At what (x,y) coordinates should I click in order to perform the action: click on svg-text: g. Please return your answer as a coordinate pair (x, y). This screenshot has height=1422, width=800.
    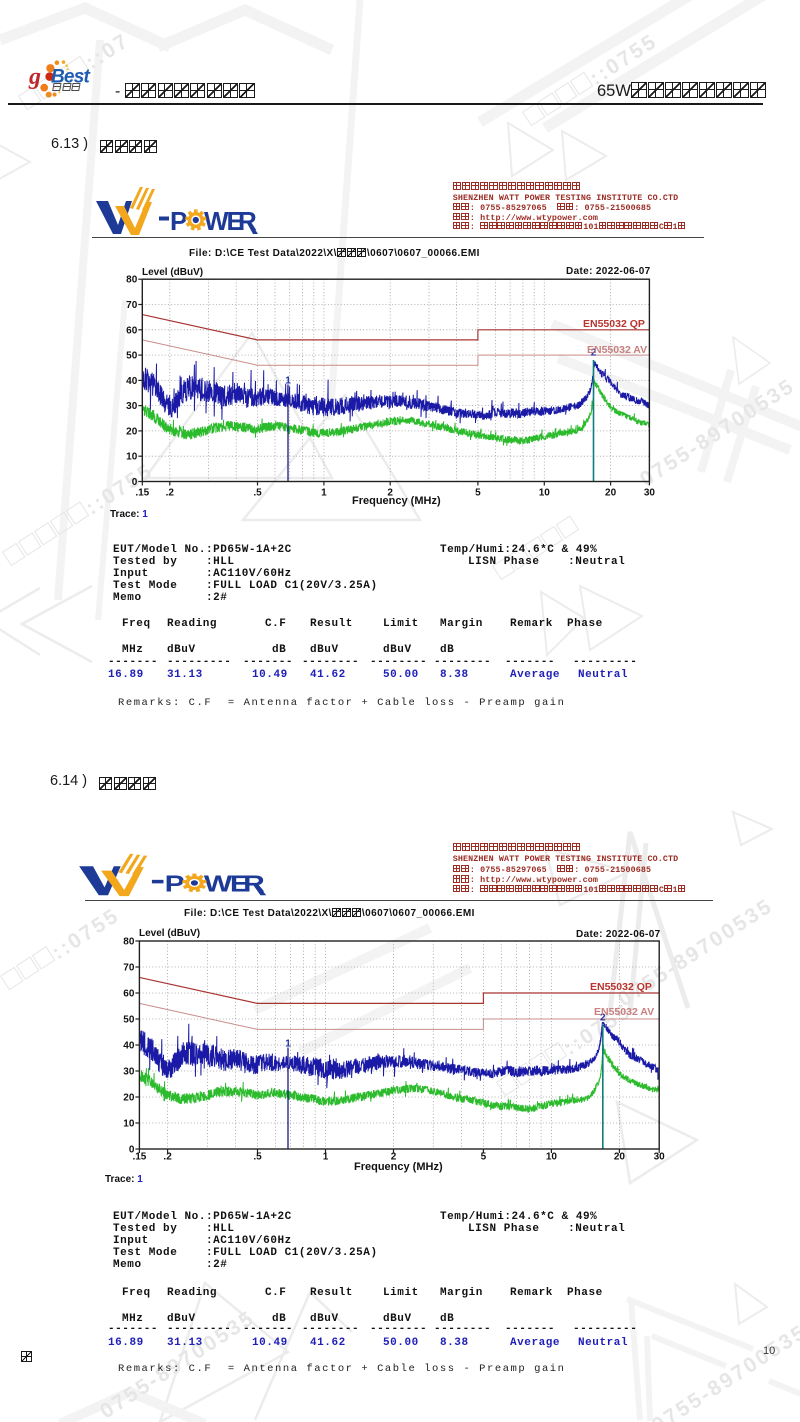
    Looking at the image, I should click on (34, 77).